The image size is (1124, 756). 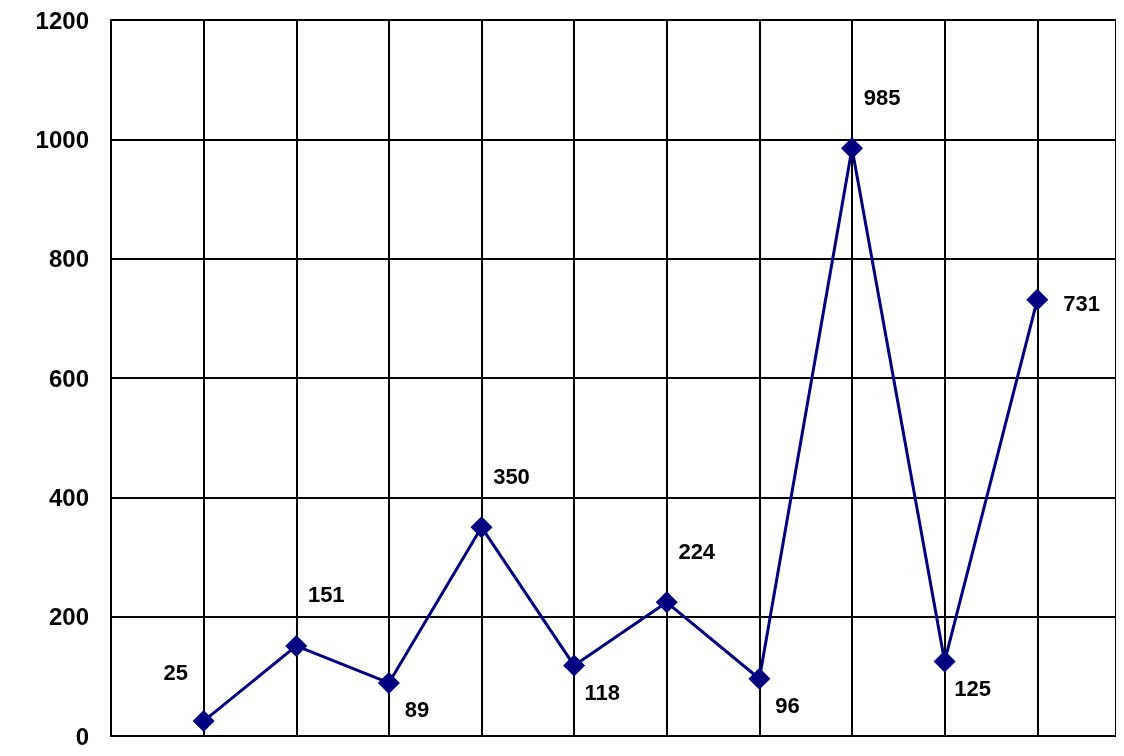 I want to click on data-label: 731, so click(x=1081, y=304).